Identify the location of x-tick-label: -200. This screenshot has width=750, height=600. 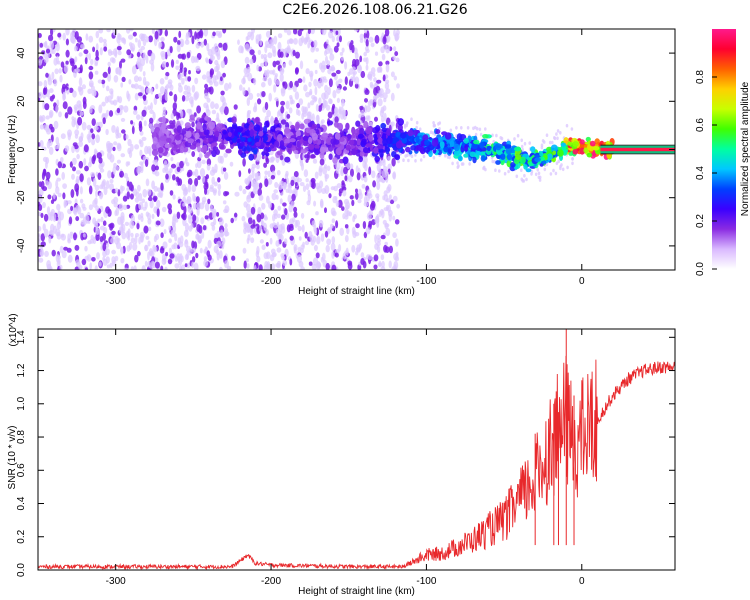
(271, 281).